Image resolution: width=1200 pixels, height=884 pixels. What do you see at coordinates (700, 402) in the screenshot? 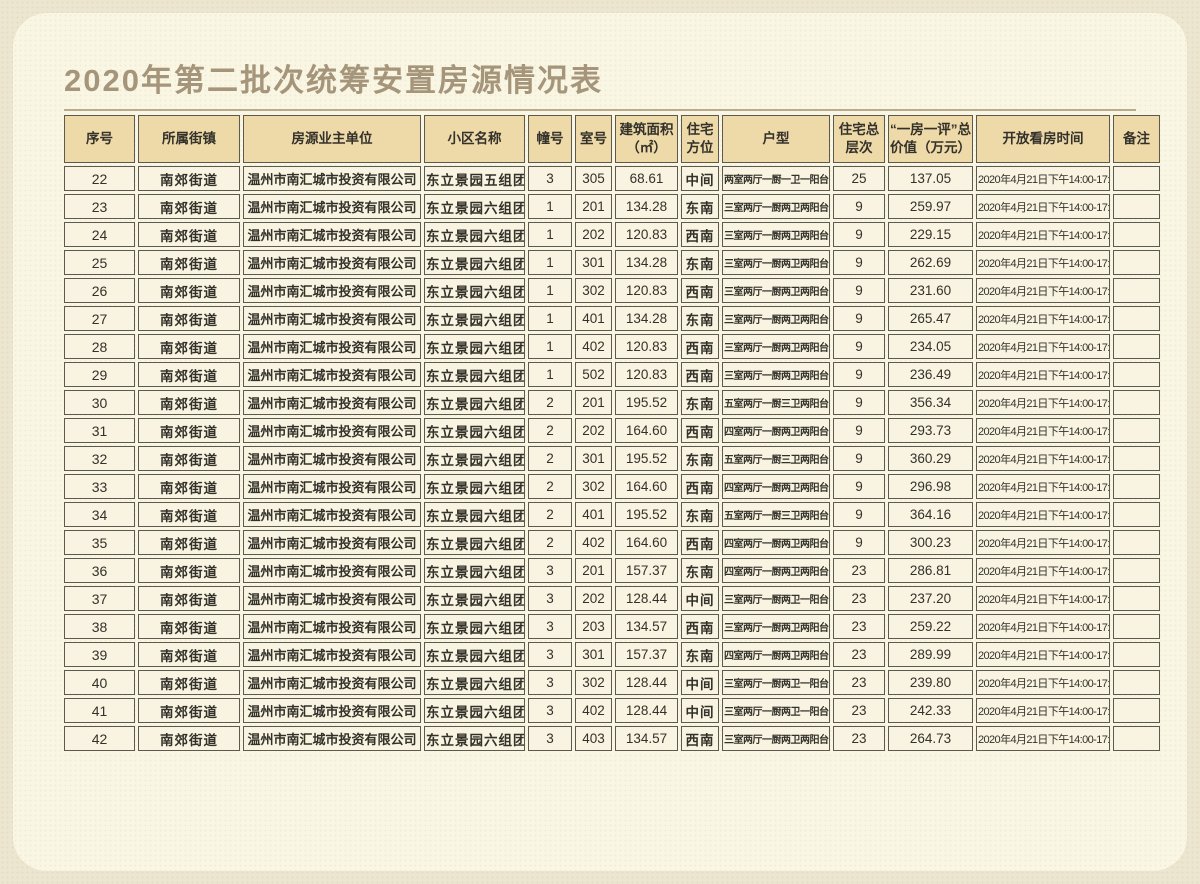
I see `table-cell: 东南` at bounding box center [700, 402].